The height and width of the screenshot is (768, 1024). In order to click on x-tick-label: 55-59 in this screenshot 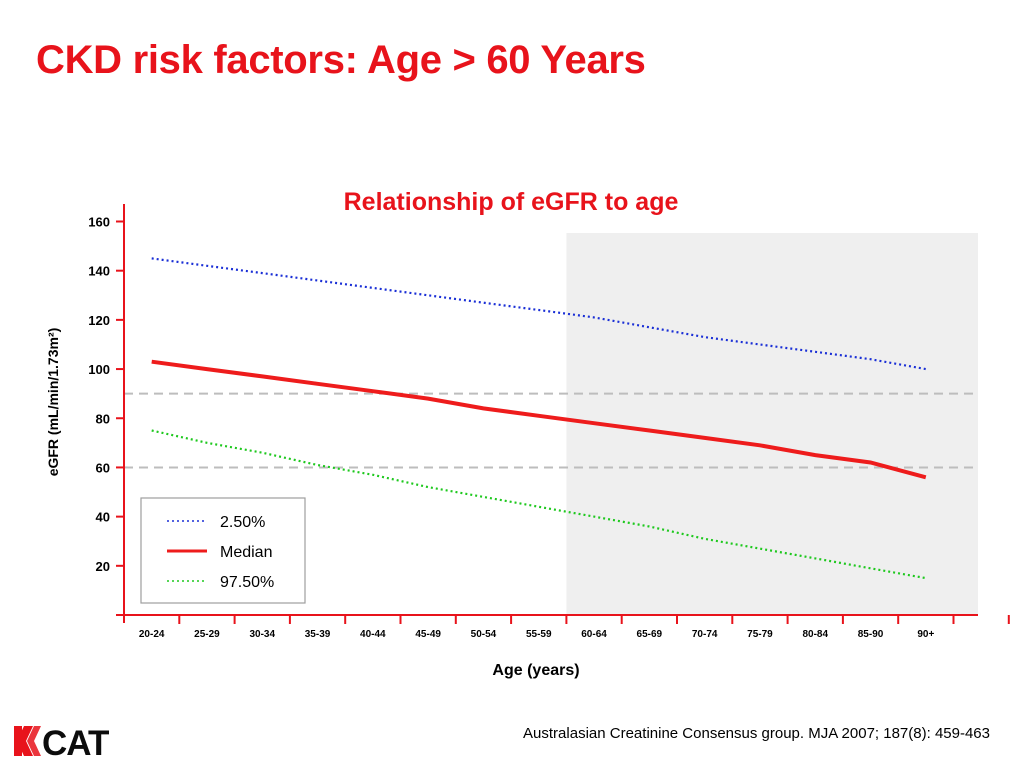, I will do `click(539, 634)`.